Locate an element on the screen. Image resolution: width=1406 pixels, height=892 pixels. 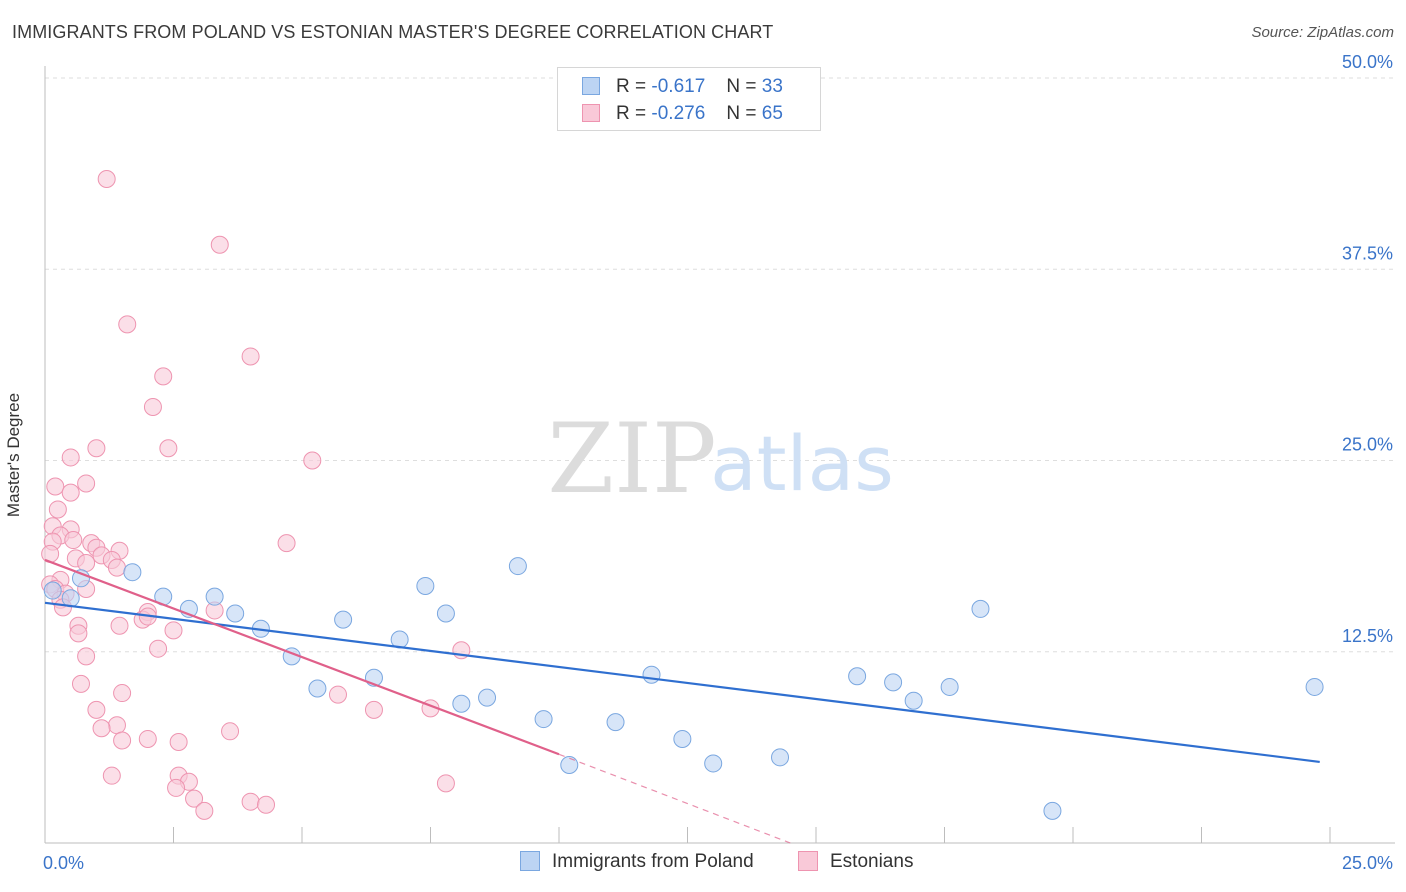
legend-label-poland: Immigrants from Poland is located at coordinates (653, 861).